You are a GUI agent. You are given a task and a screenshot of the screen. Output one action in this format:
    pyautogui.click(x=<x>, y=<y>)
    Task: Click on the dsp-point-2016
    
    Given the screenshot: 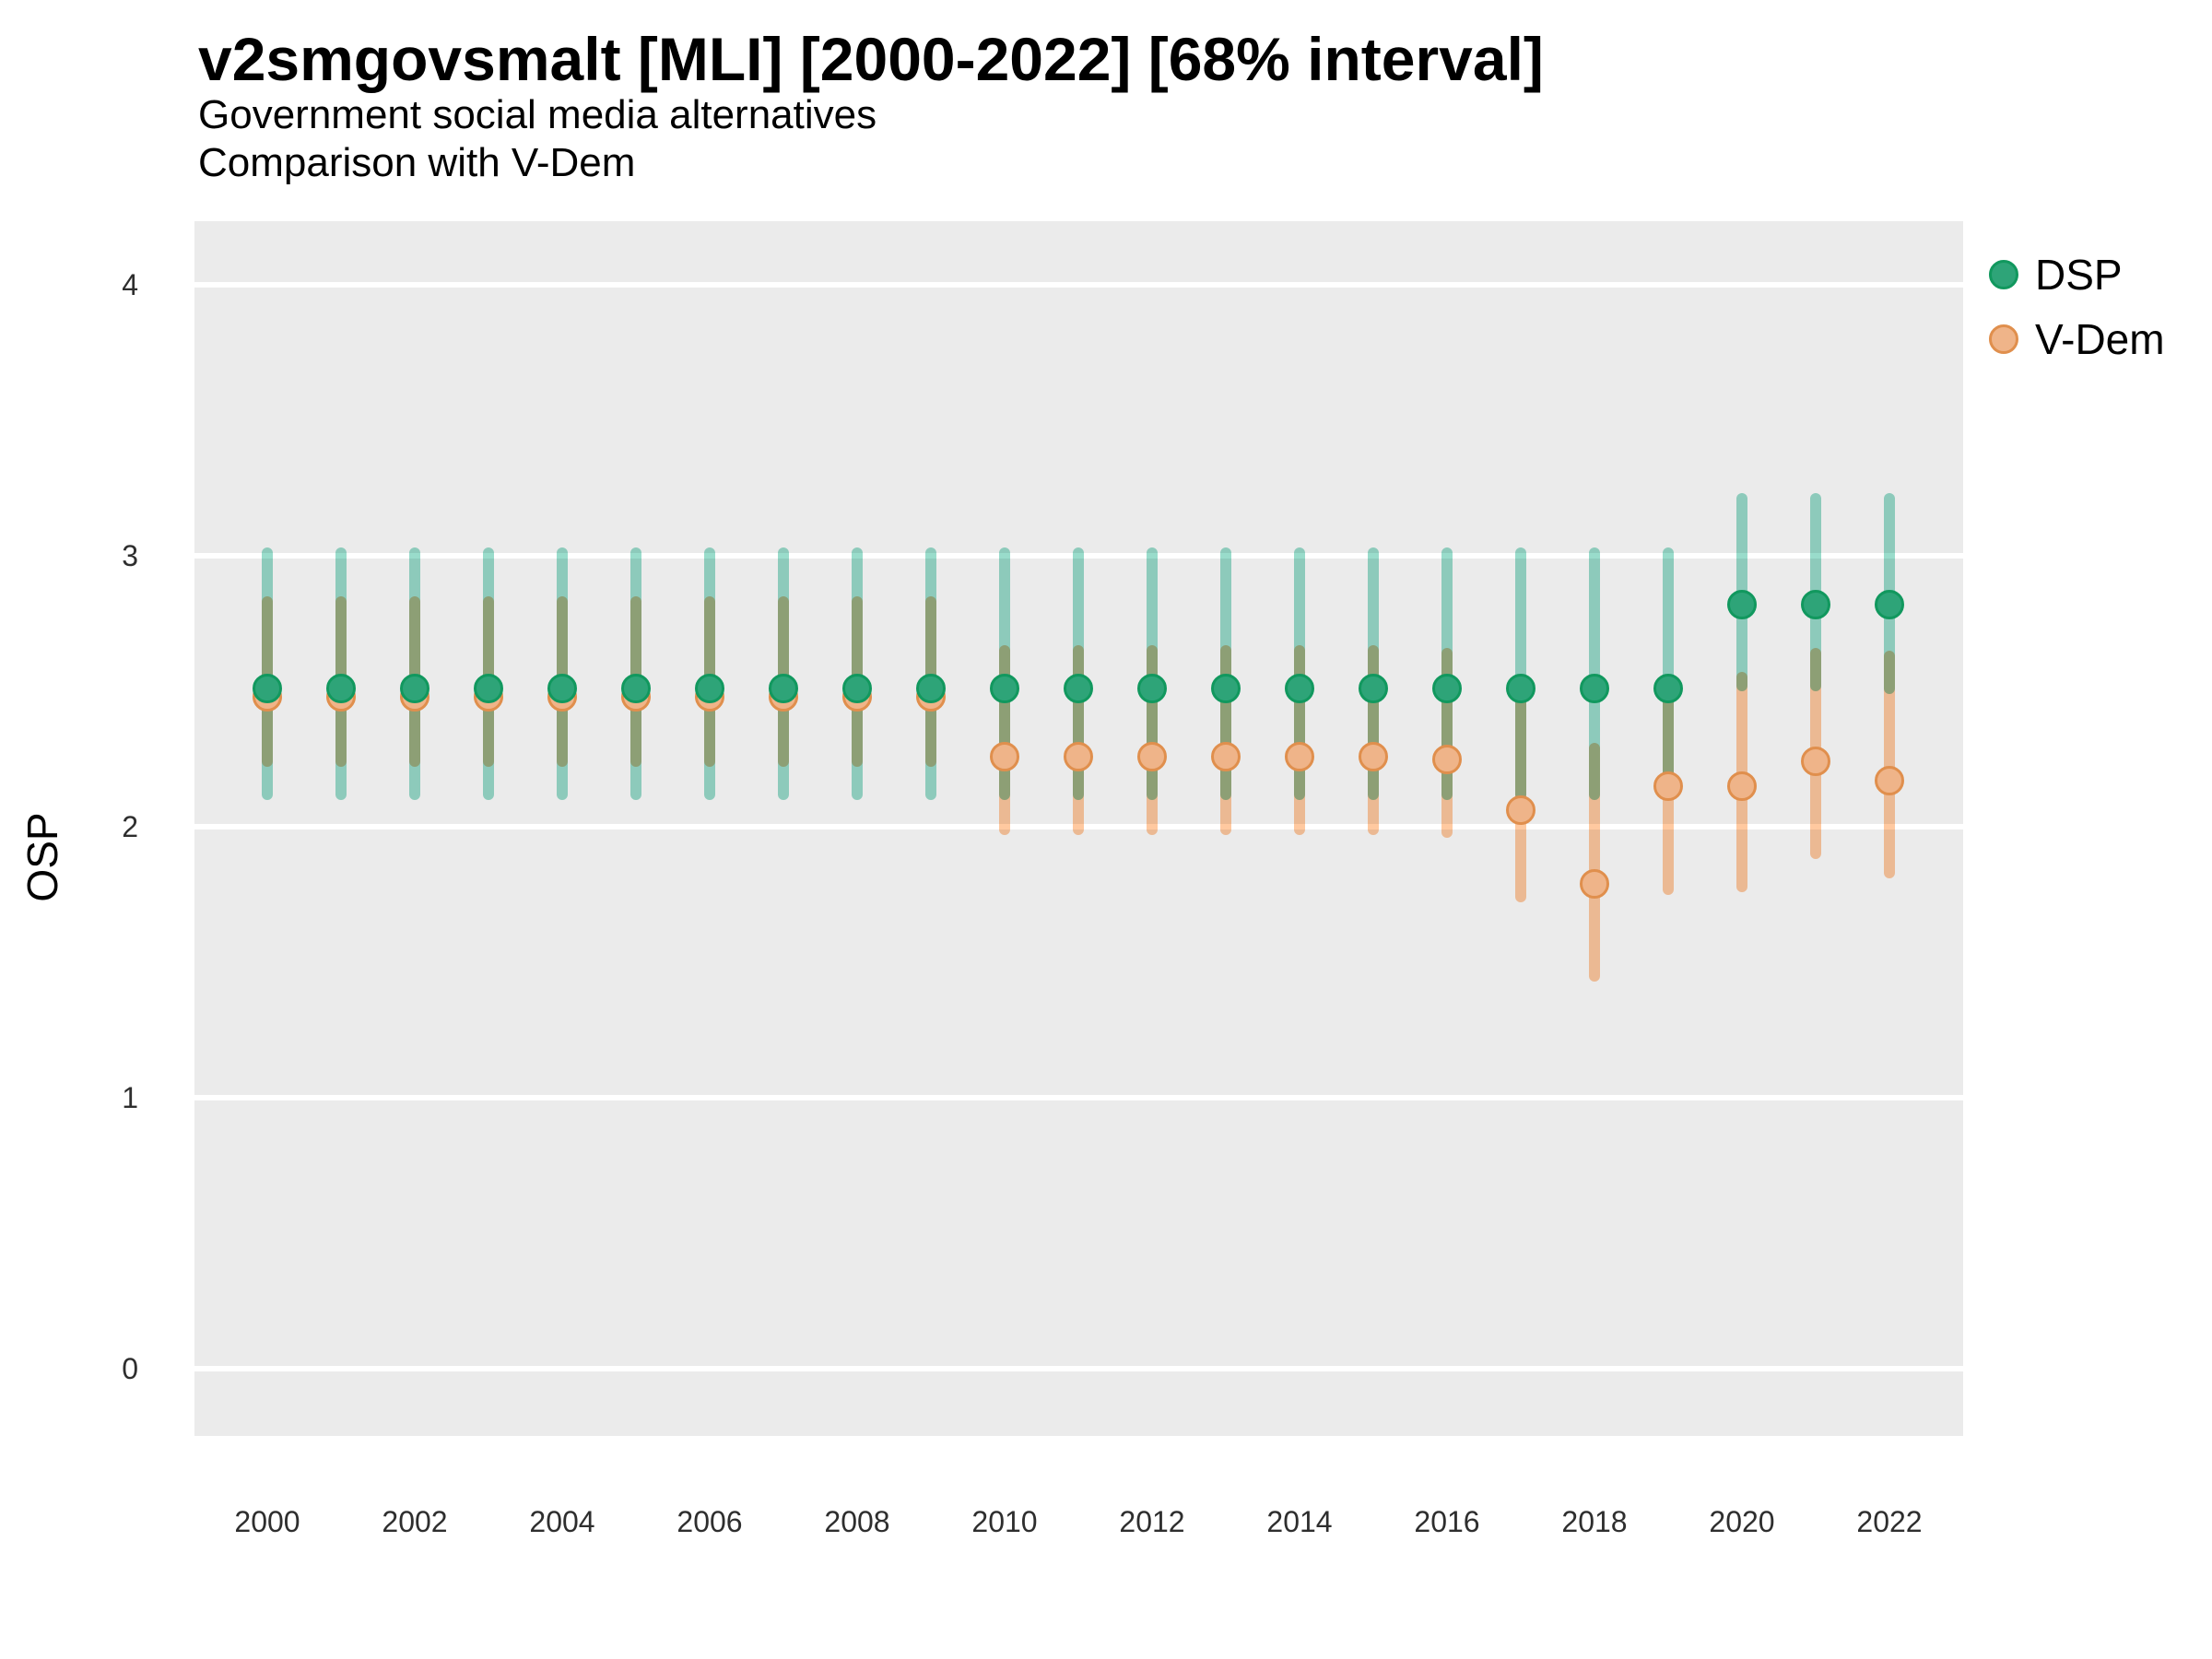 What is the action you would take?
    pyautogui.click(x=1447, y=689)
    